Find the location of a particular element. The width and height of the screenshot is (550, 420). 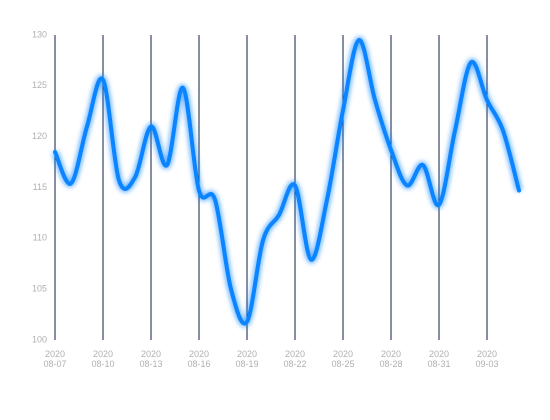

x-tick-label: 2020 08-22 is located at coordinates (295, 359).